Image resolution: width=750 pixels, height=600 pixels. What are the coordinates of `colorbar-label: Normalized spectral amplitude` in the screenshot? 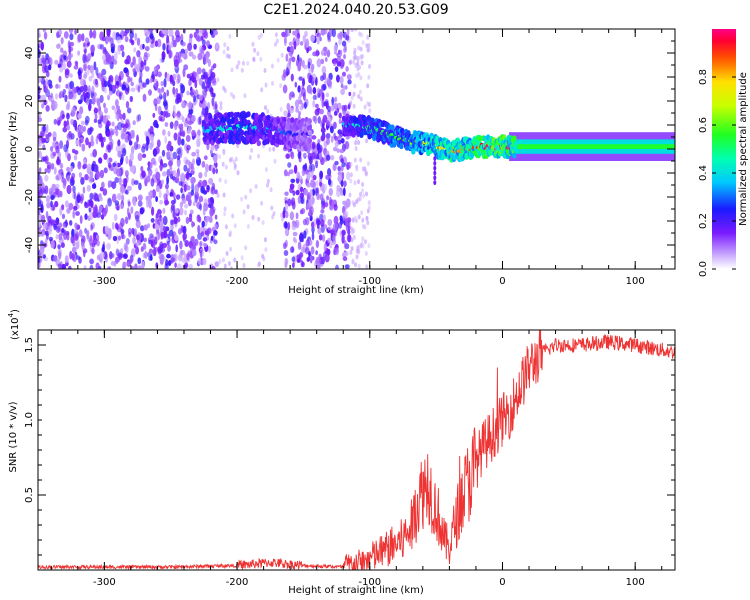 It's located at (743, 149).